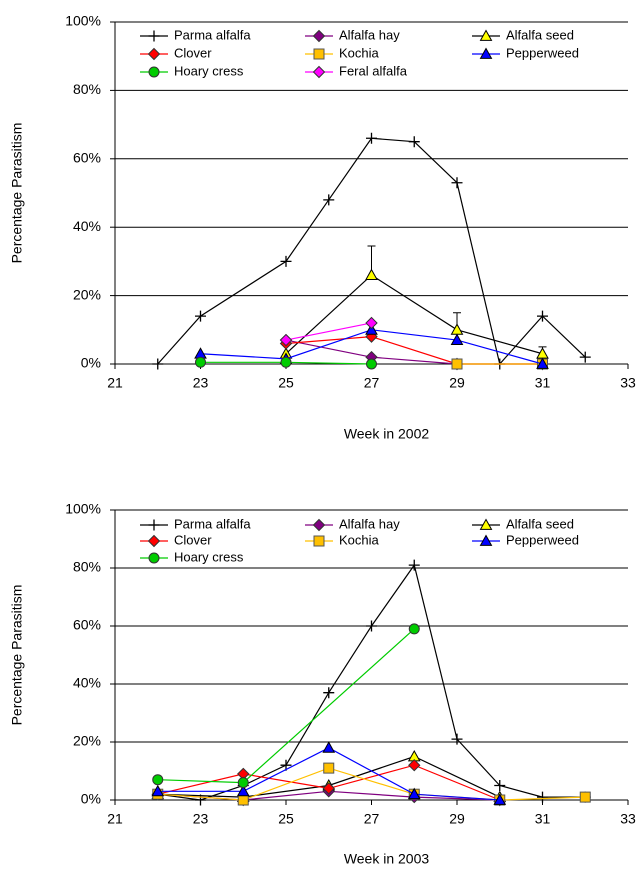 The image size is (642, 871). I want to click on x-tick-label: 31, so click(543, 383).